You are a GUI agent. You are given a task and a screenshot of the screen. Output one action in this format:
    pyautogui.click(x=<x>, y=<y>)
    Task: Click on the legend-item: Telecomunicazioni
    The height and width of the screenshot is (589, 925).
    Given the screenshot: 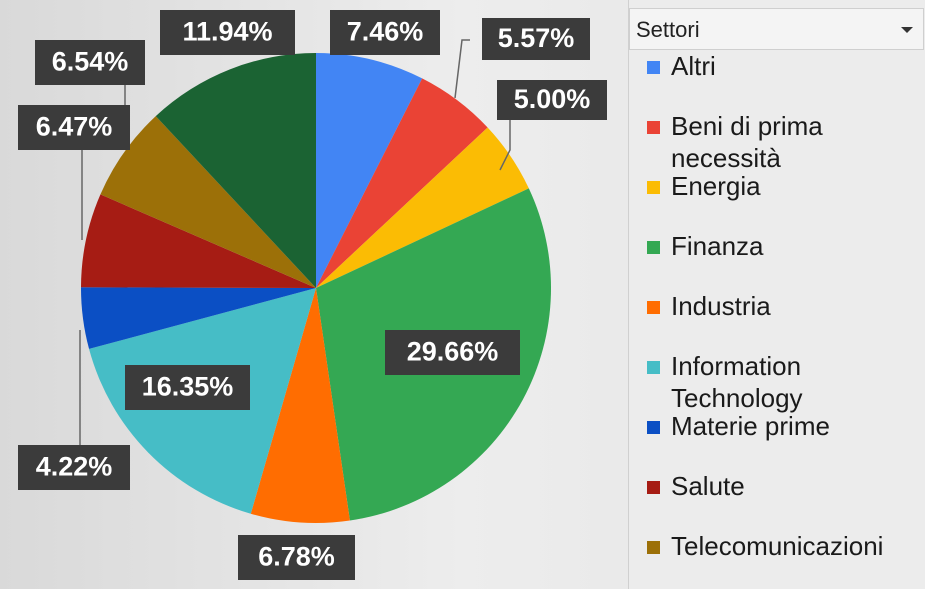 What is the action you would take?
    pyautogui.click(x=782, y=546)
    